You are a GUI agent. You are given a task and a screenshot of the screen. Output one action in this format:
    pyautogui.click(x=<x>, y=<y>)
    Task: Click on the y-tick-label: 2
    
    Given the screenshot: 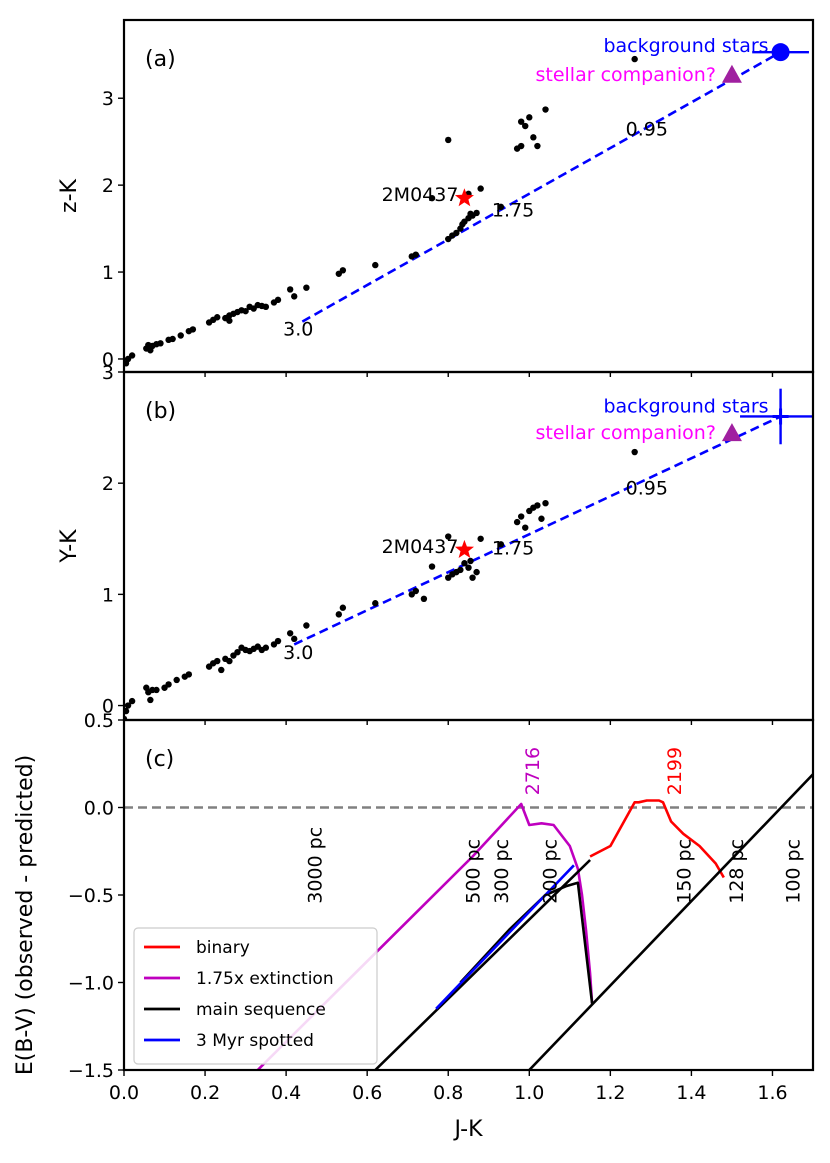 What is the action you would take?
    pyautogui.click(x=108, y=186)
    